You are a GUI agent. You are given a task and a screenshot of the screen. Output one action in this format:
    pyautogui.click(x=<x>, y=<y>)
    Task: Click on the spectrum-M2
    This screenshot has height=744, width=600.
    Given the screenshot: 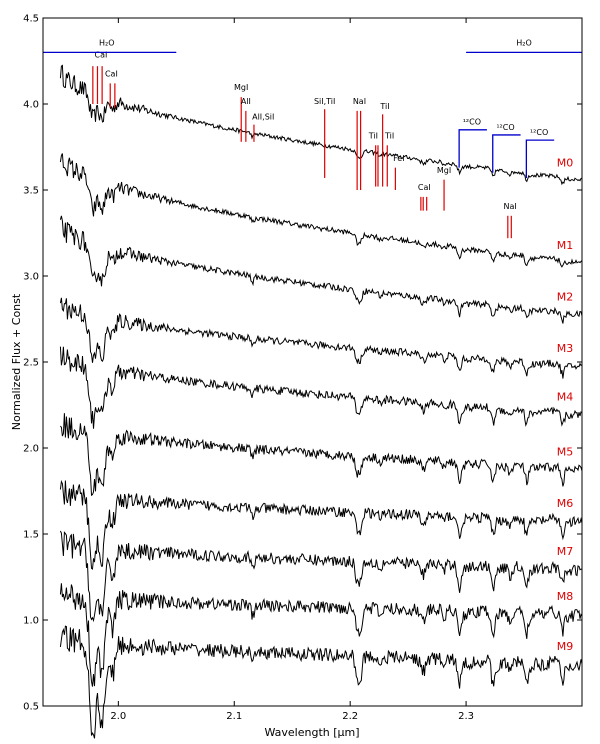 What is the action you would take?
    pyautogui.click(x=321, y=269)
    